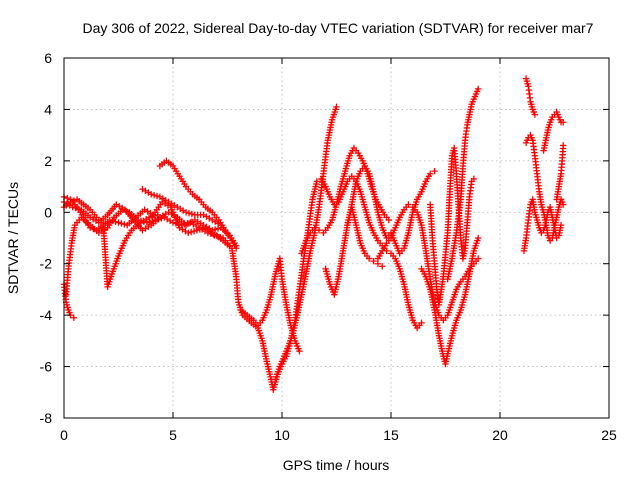  I want to click on y-tick-label: 6, so click(48, 58).